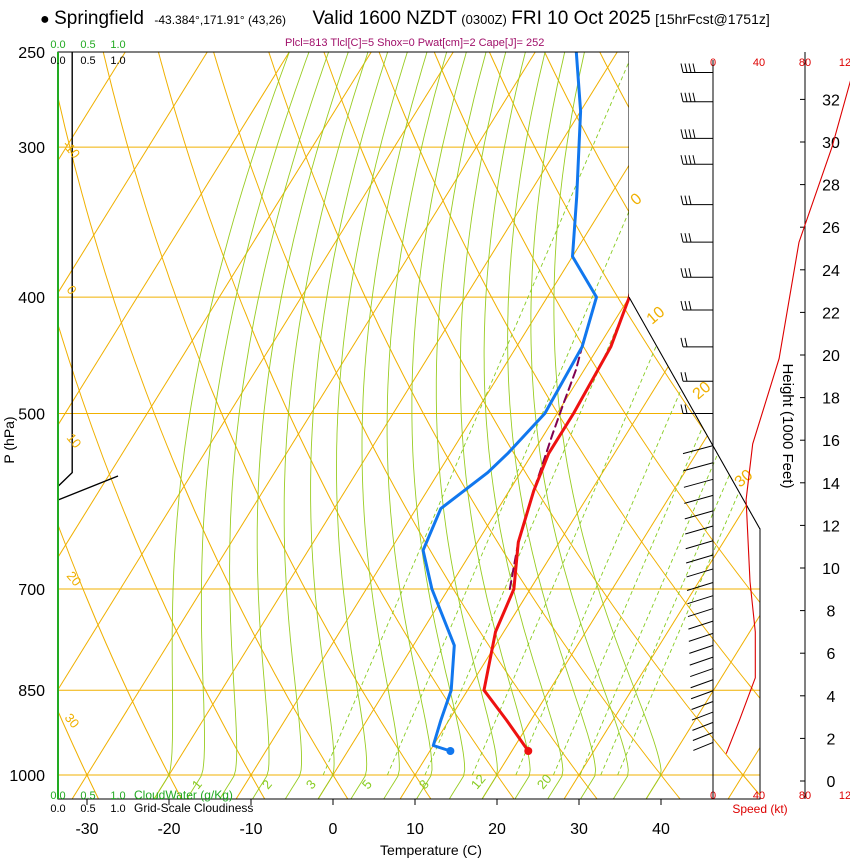 The height and width of the screenshot is (860, 850). What do you see at coordinates (831, 612) in the screenshot?
I see `height-tick-label: 8` at bounding box center [831, 612].